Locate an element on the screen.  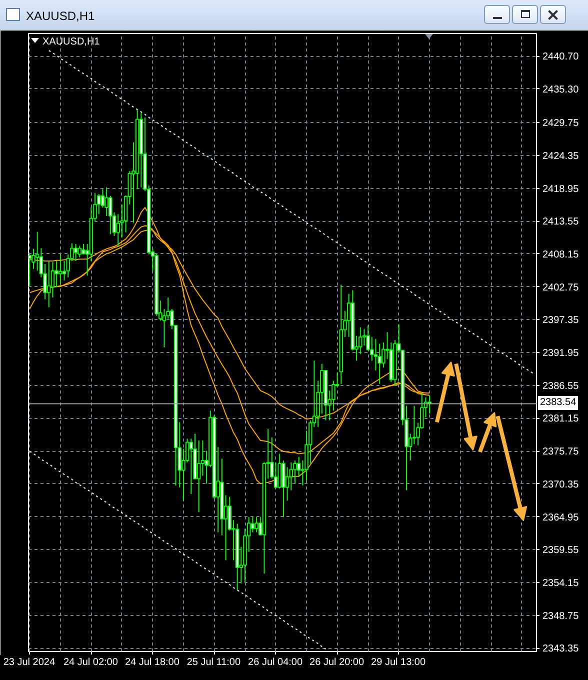
x-tick-label: 26 Jul 04:00 is located at coordinates (275, 663).